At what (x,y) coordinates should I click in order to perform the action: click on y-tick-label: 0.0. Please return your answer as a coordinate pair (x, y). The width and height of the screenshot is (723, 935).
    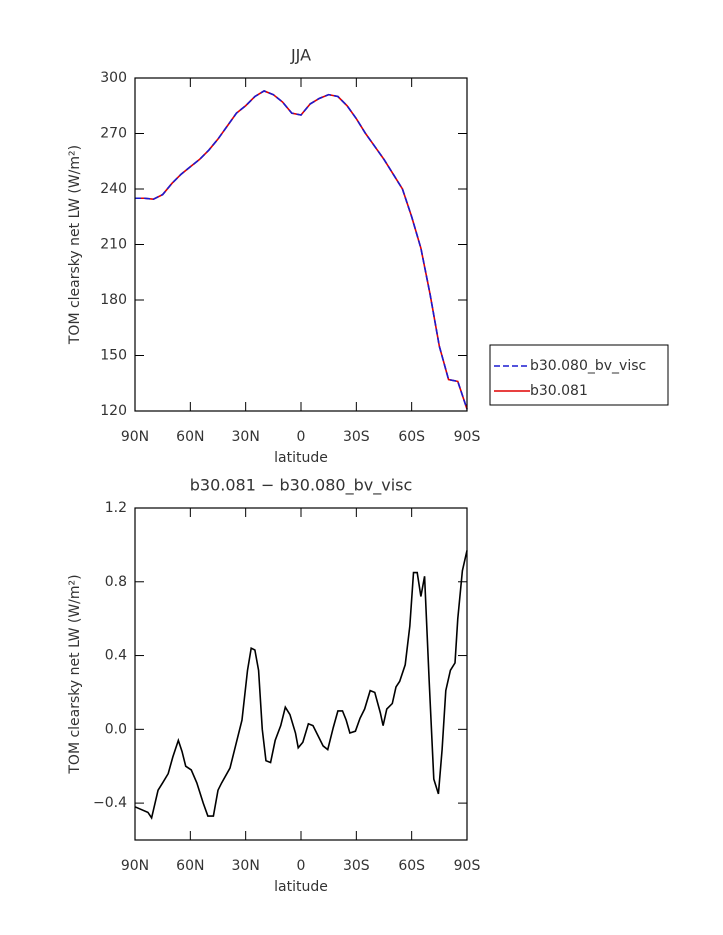
    Looking at the image, I should click on (116, 729).